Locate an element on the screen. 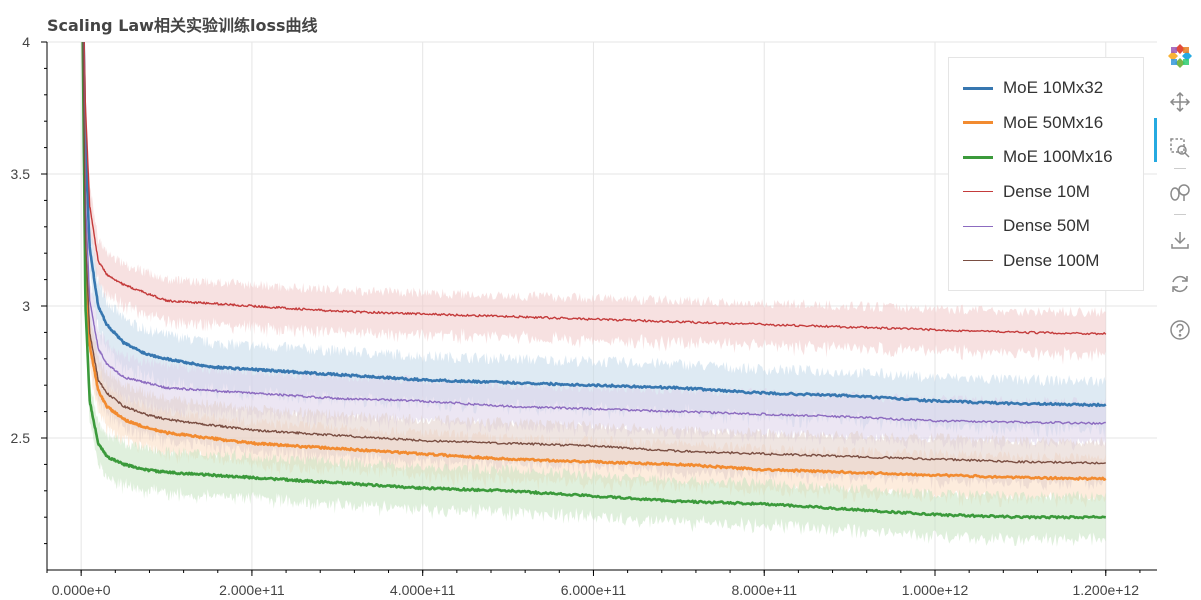  wheel-zoom-icon is located at coordinates (1180, 192).